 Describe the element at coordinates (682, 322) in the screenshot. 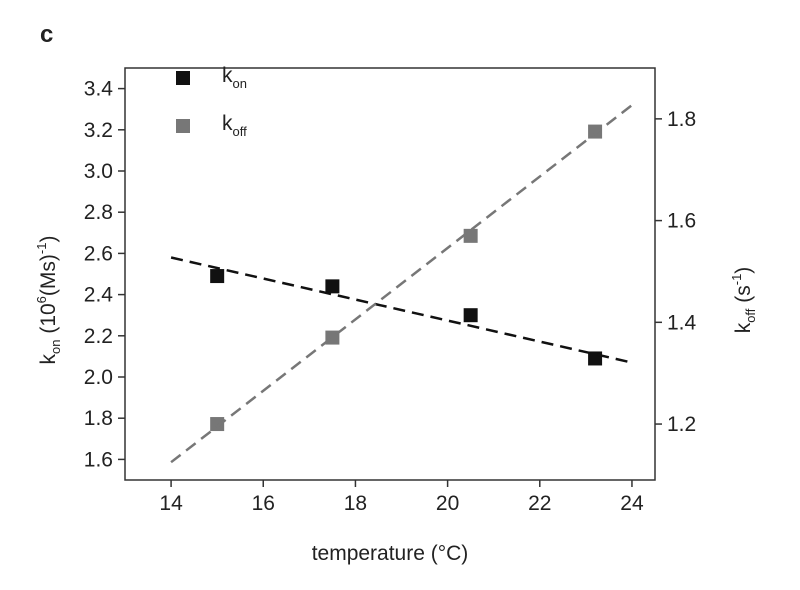

I see `y2-tick-label: 1.4` at that location.